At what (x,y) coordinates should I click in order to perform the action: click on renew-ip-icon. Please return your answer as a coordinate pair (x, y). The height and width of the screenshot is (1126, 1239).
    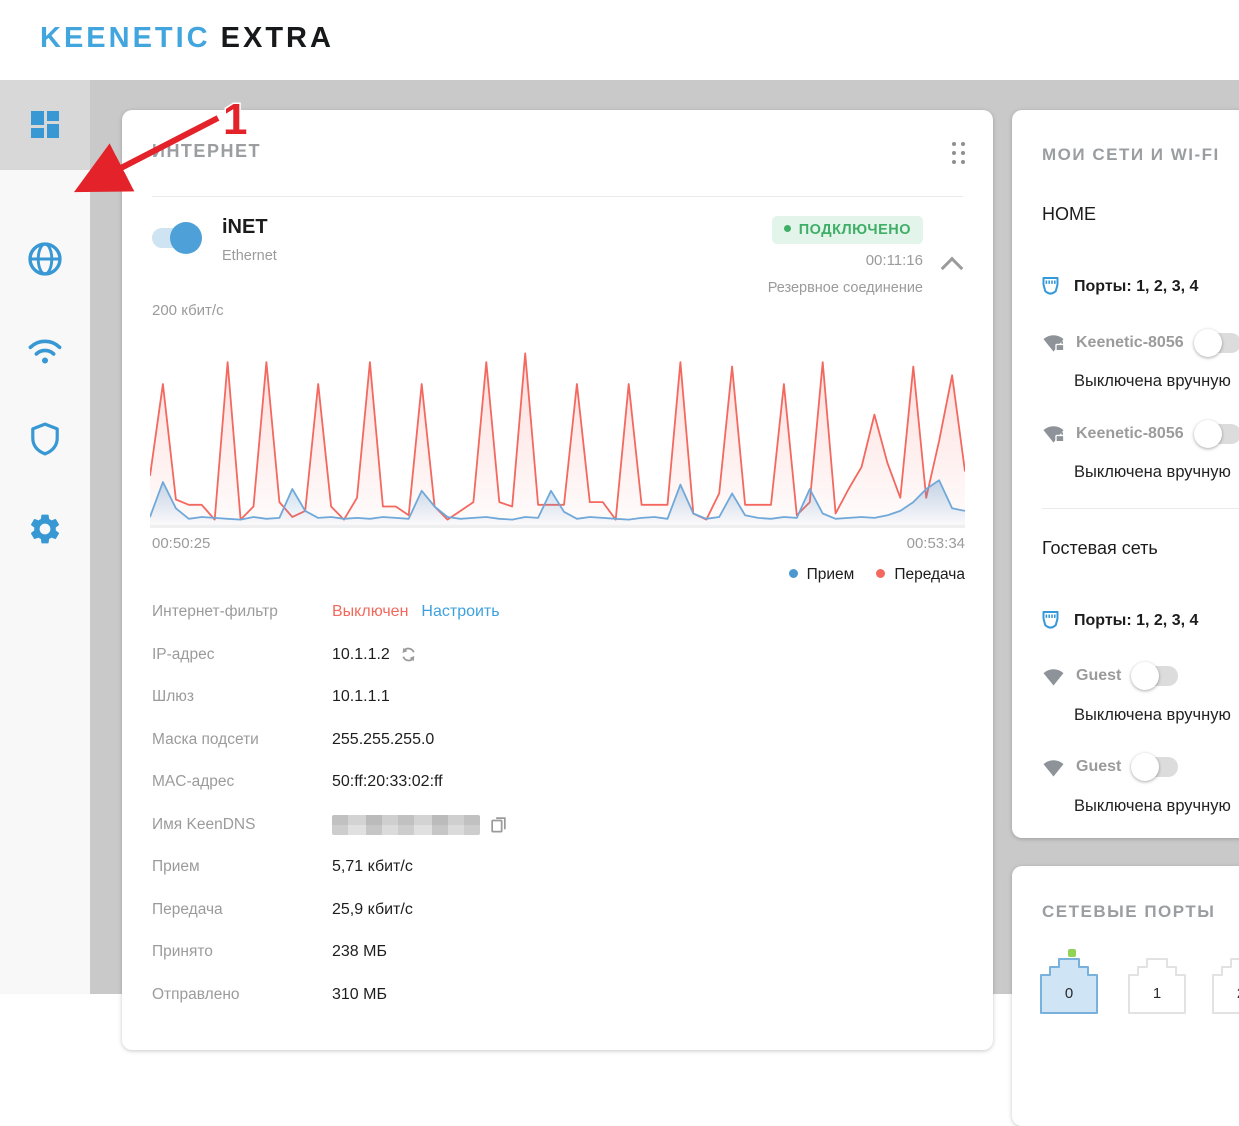
    Looking at the image, I should click on (408, 654).